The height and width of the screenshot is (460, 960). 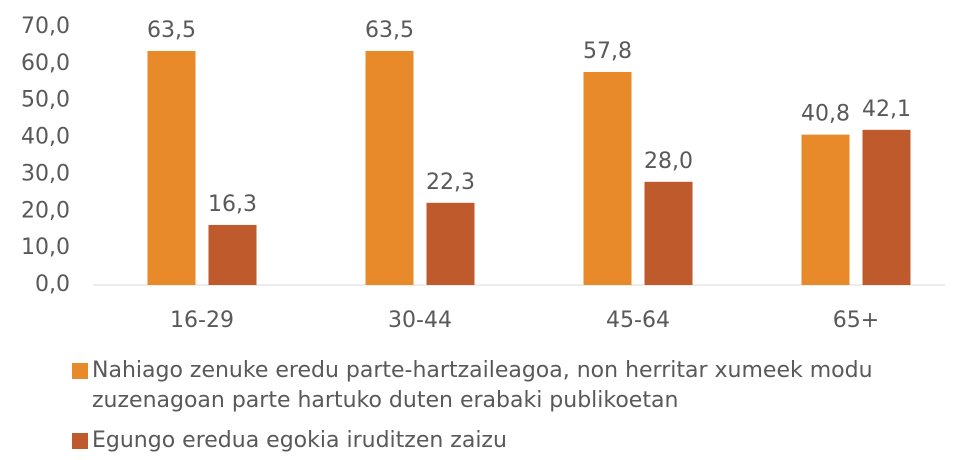 I want to click on y-tick-label: 70,0, so click(x=45, y=26).